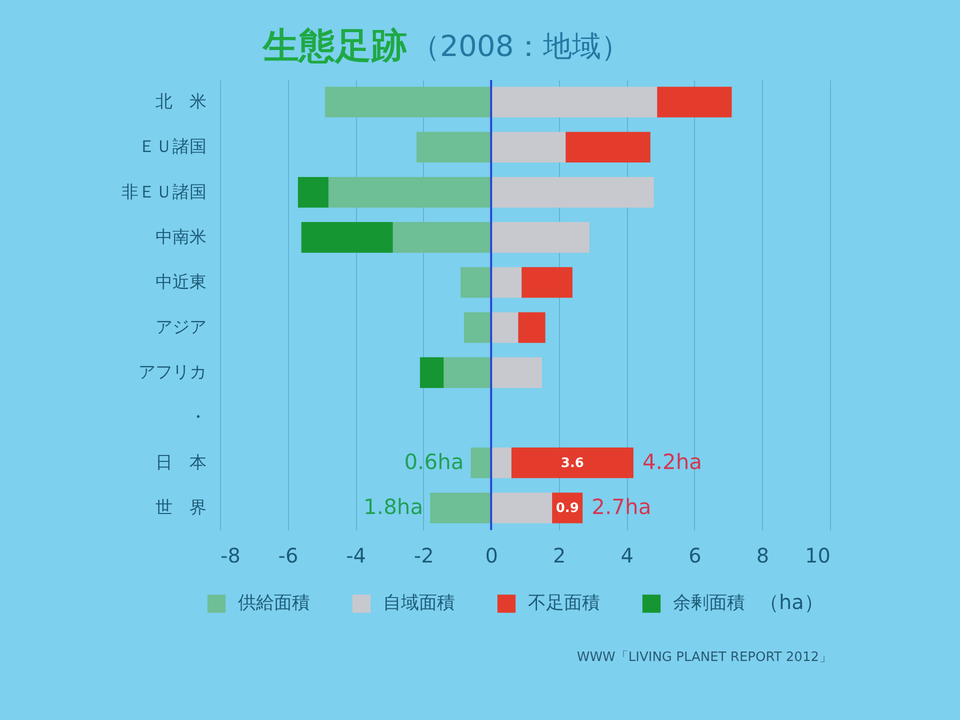  I want to click on y-tick-label: アフリカ, so click(172, 372).